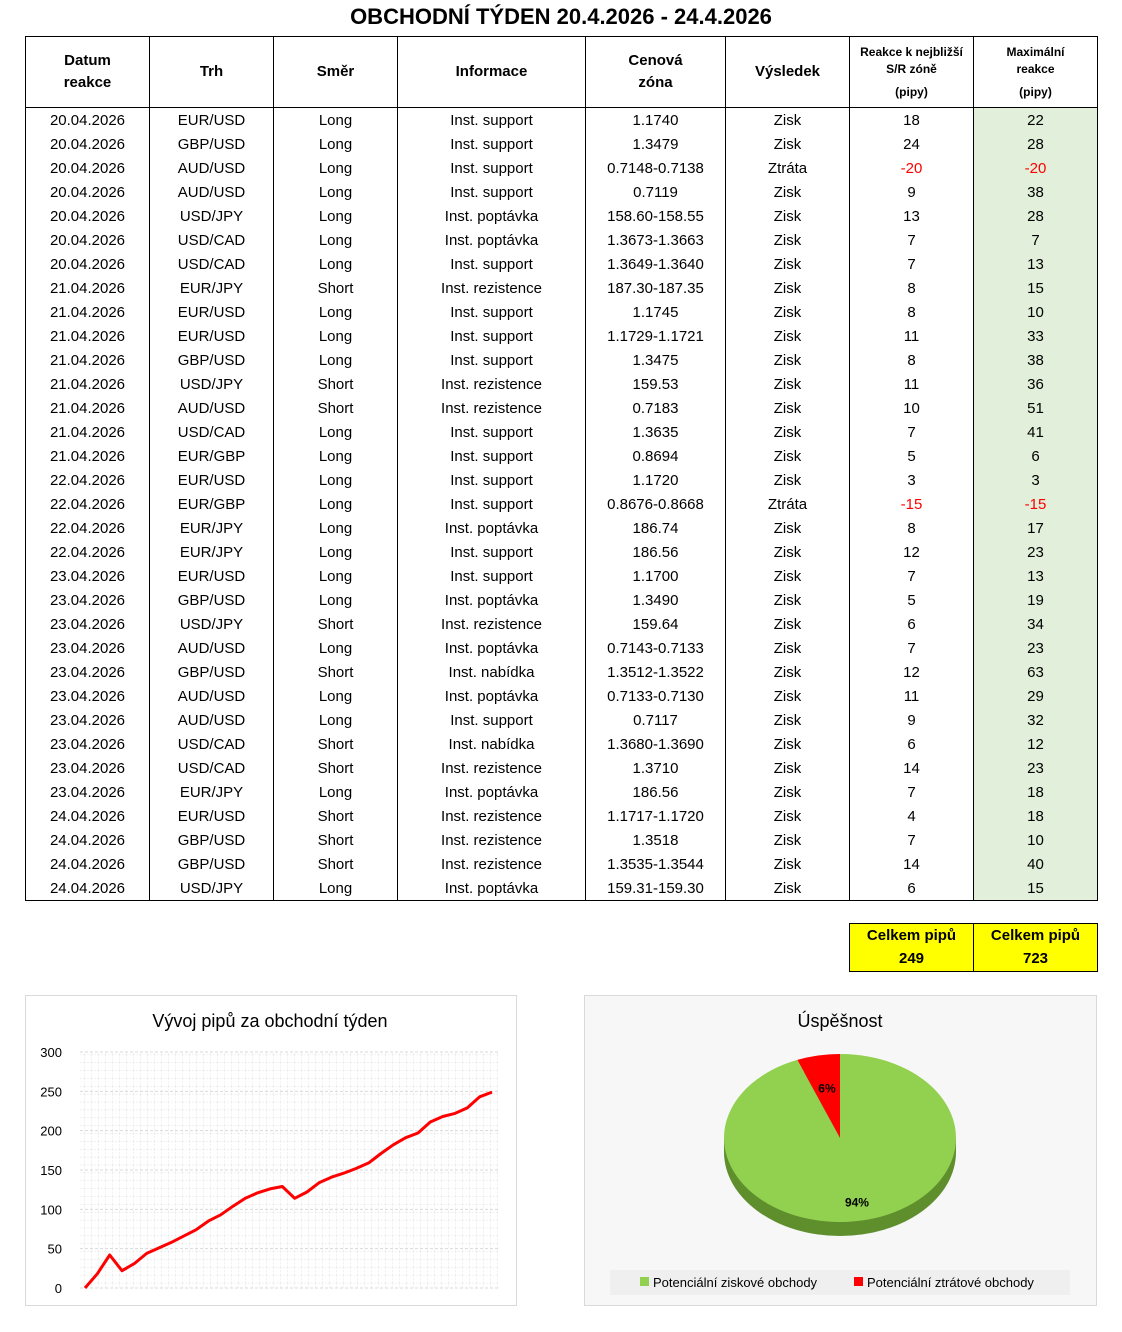 The image size is (1122, 1332). Describe the element at coordinates (911, 504) in the screenshot. I see `table-cell: -15` at that location.